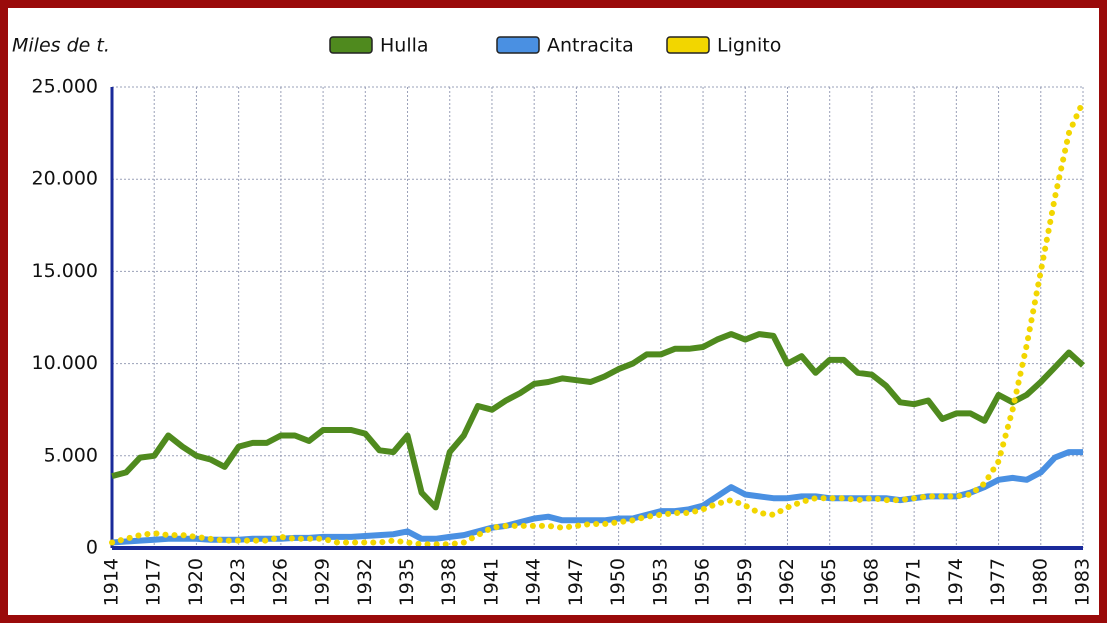 This screenshot has height=623, width=1107. Describe the element at coordinates (112, 582) in the screenshot. I see `x-tick-label: 1914` at that location.